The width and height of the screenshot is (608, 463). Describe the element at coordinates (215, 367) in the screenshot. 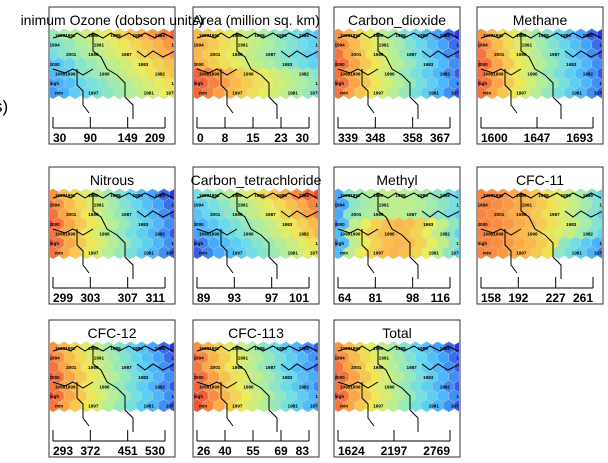

I see `year-label: 2001` at that location.